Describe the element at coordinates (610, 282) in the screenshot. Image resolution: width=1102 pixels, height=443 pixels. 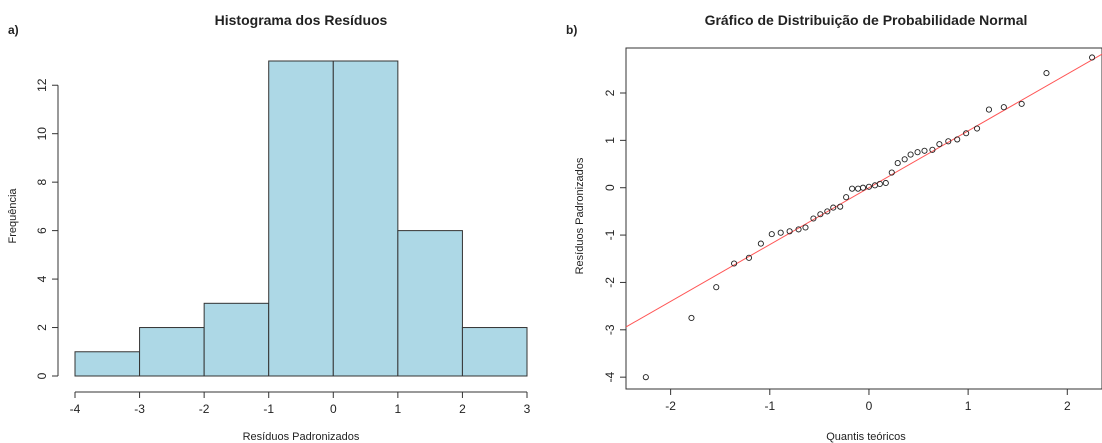
I see `qq-y-tick-label: -2` at that location.